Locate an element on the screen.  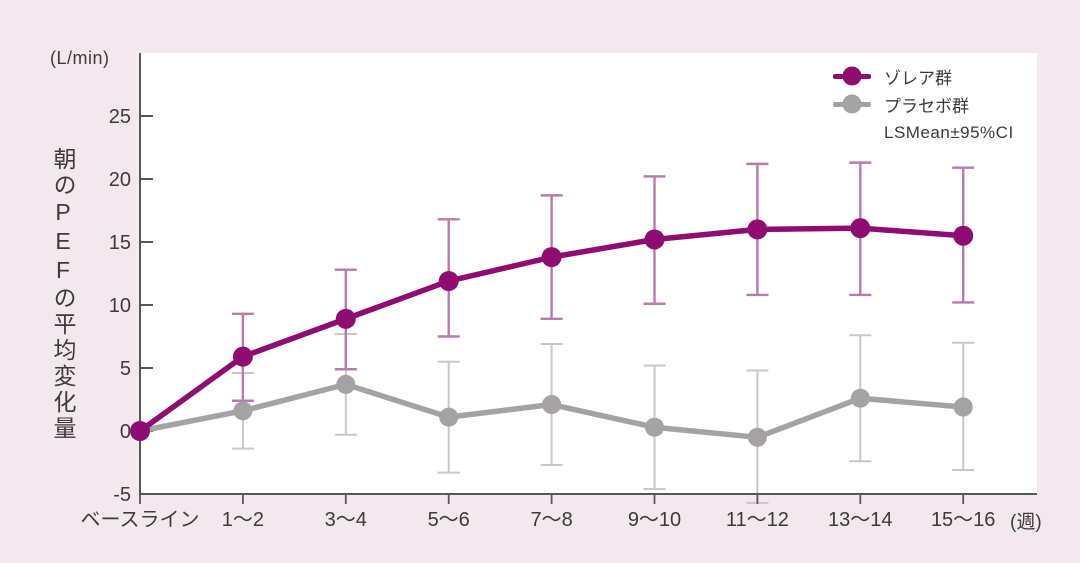
legend-label-placebo: プラセボ群 is located at coordinates (926, 106).